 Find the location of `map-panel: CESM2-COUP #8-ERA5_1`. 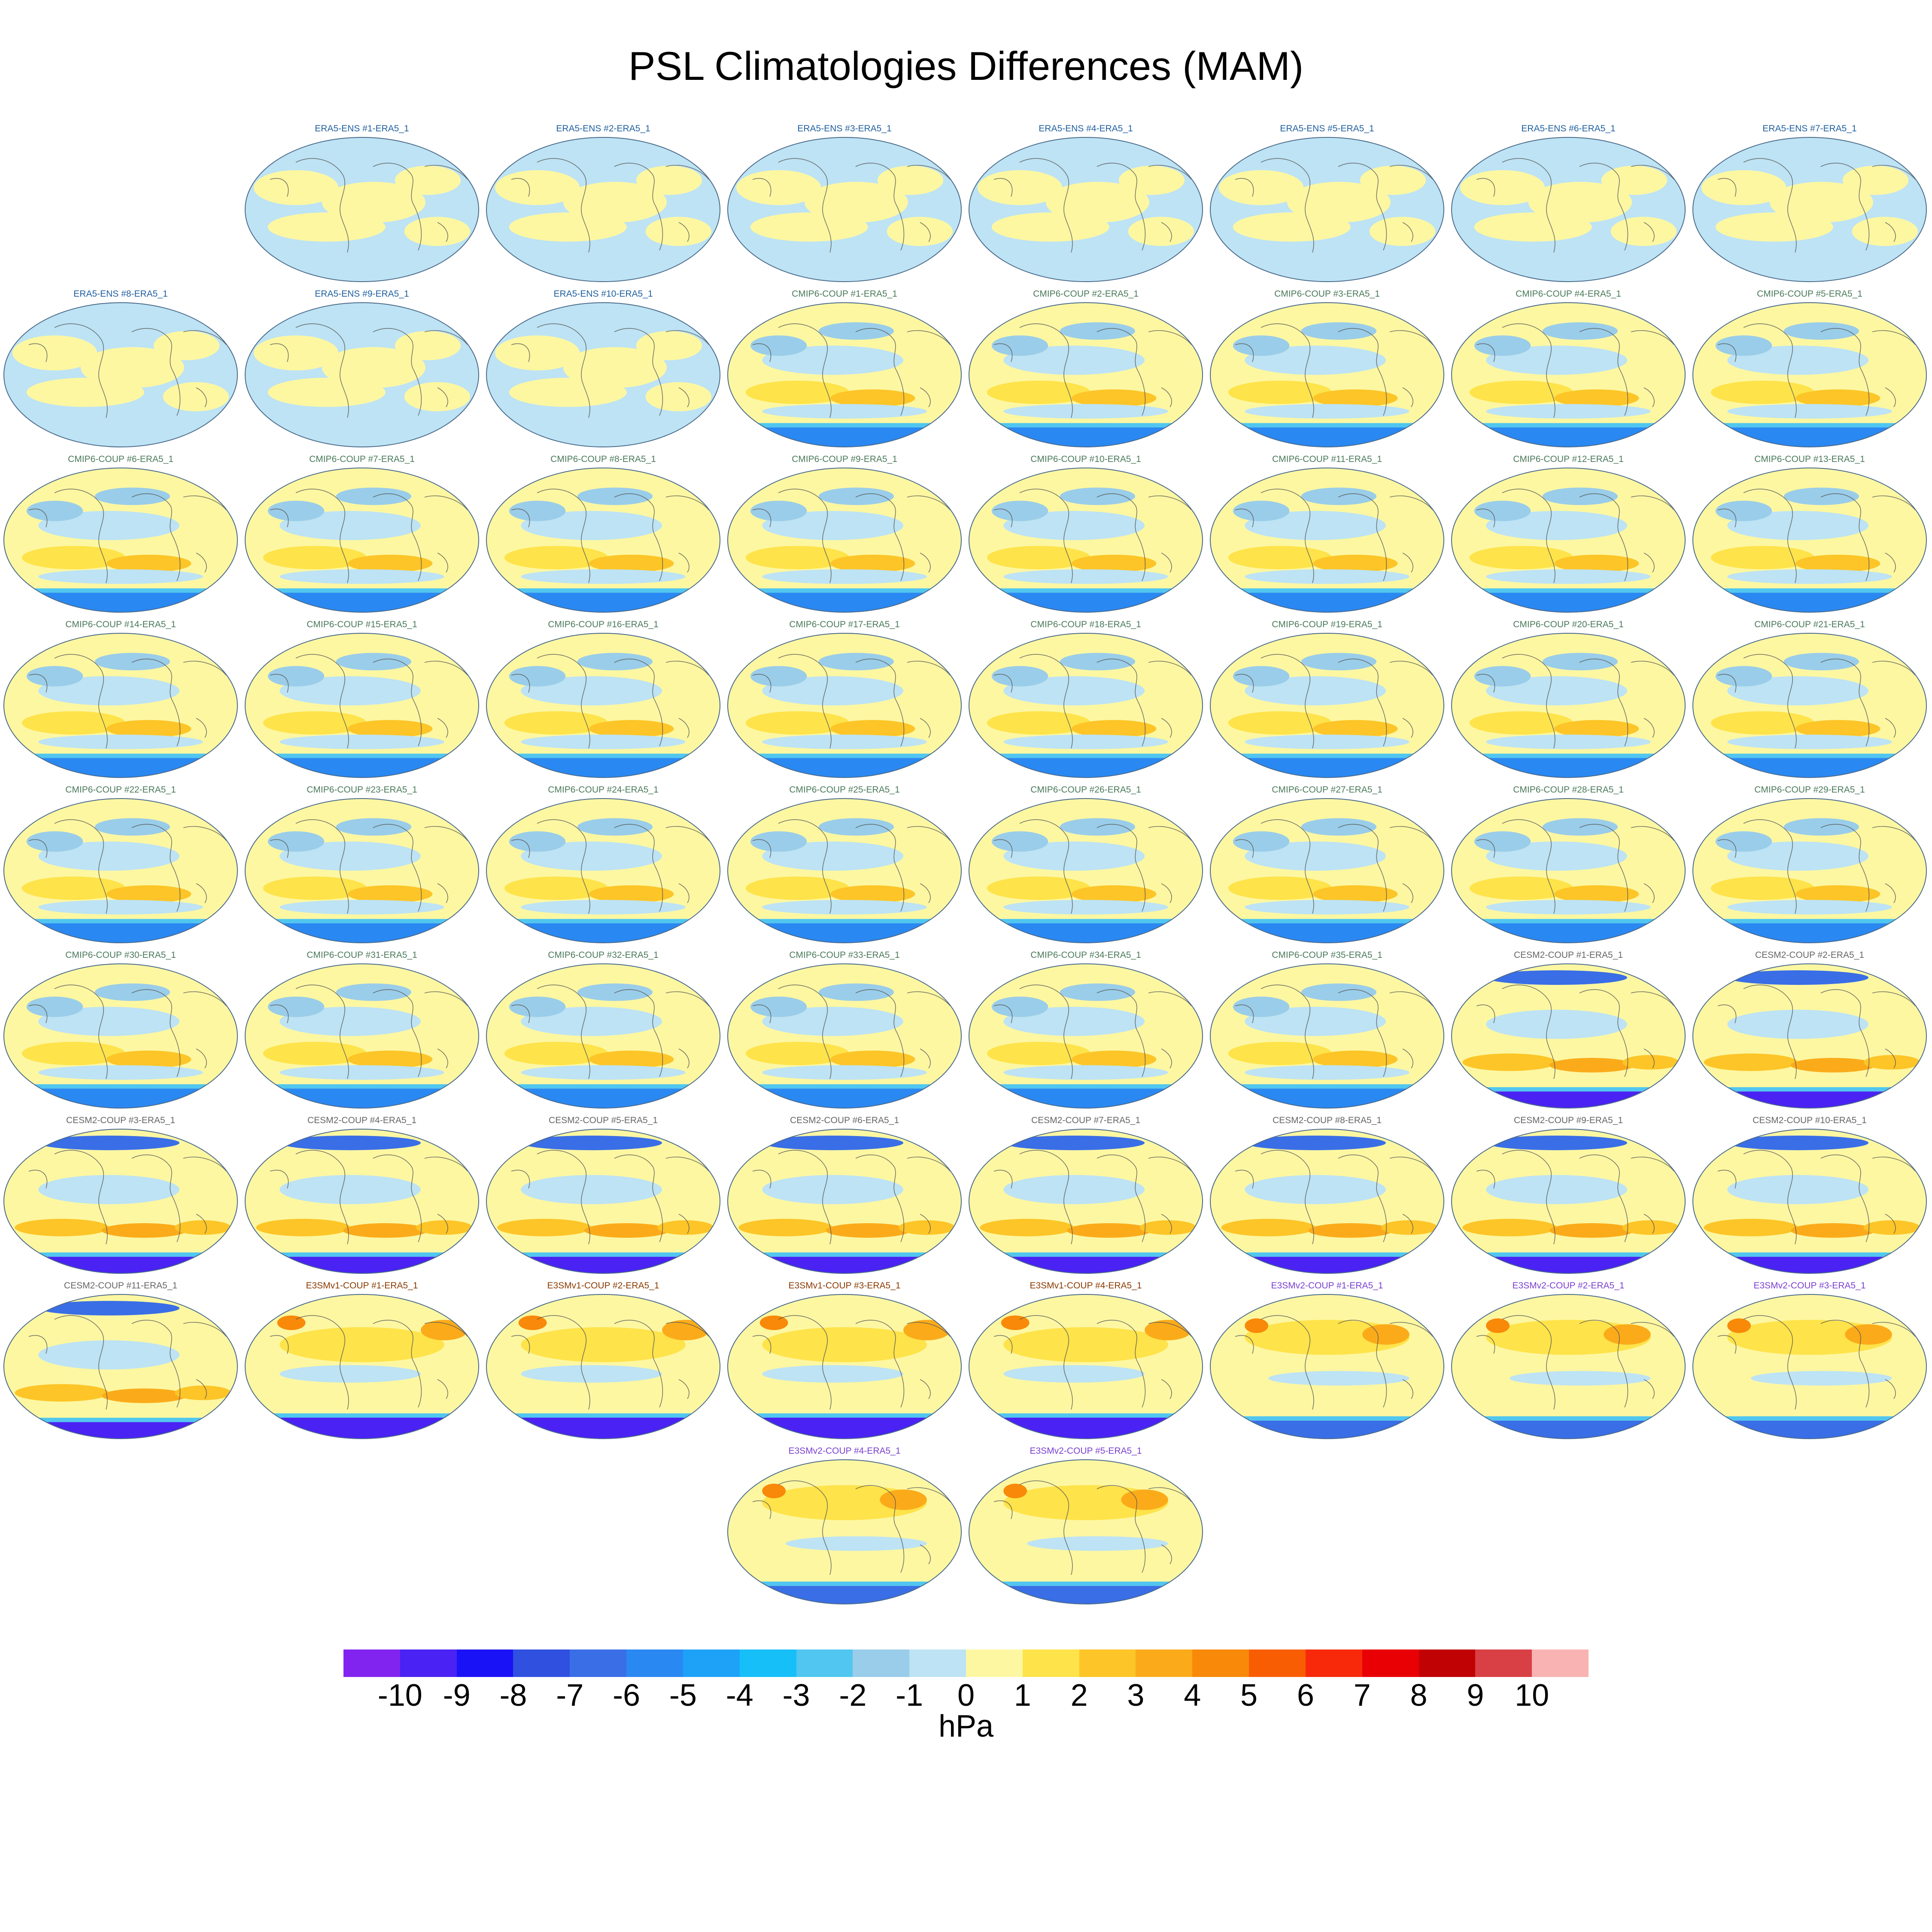

map-panel: CESM2-COUP #8-ERA5_1 is located at coordinates (1327, 1195).